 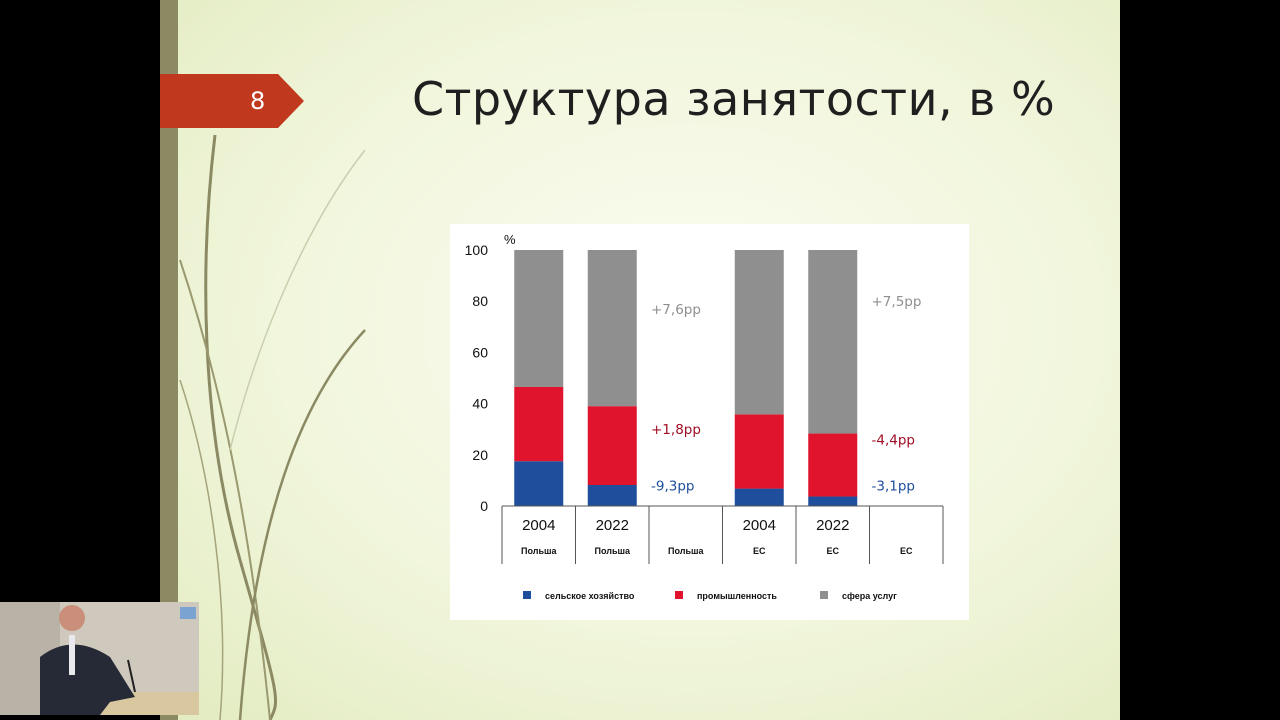 I want to click on y-tick-label: 20, so click(x=480, y=455).